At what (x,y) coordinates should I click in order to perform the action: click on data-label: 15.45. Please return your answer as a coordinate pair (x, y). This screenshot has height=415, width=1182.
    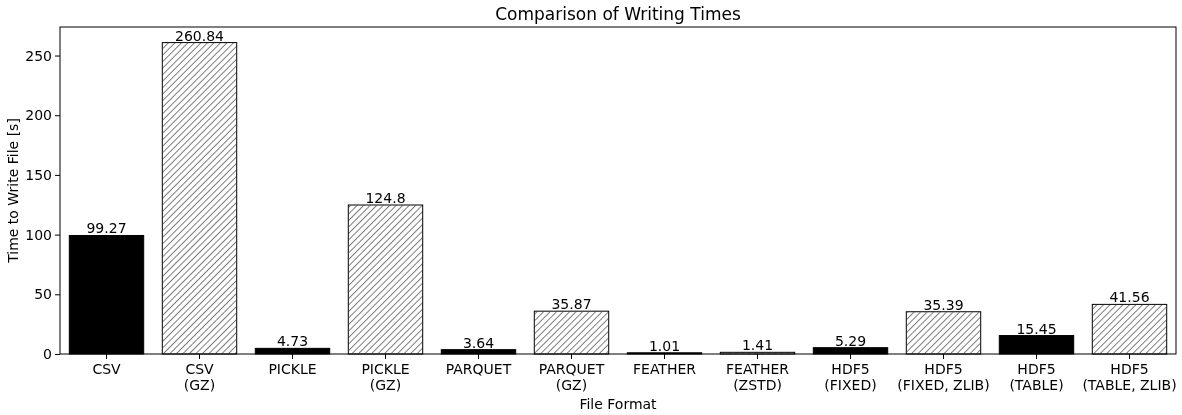
    Looking at the image, I should click on (1036, 328).